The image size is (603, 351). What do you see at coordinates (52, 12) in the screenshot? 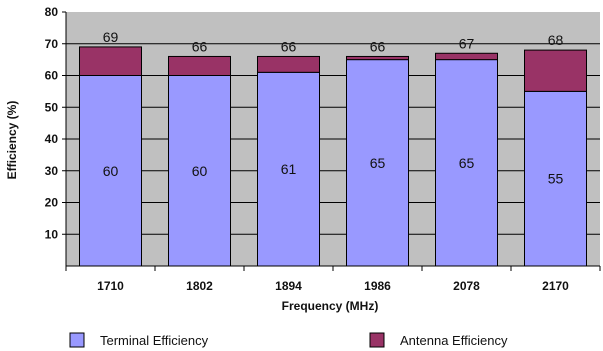
I see `y-tick-label: 80` at bounding box center [52, 12].